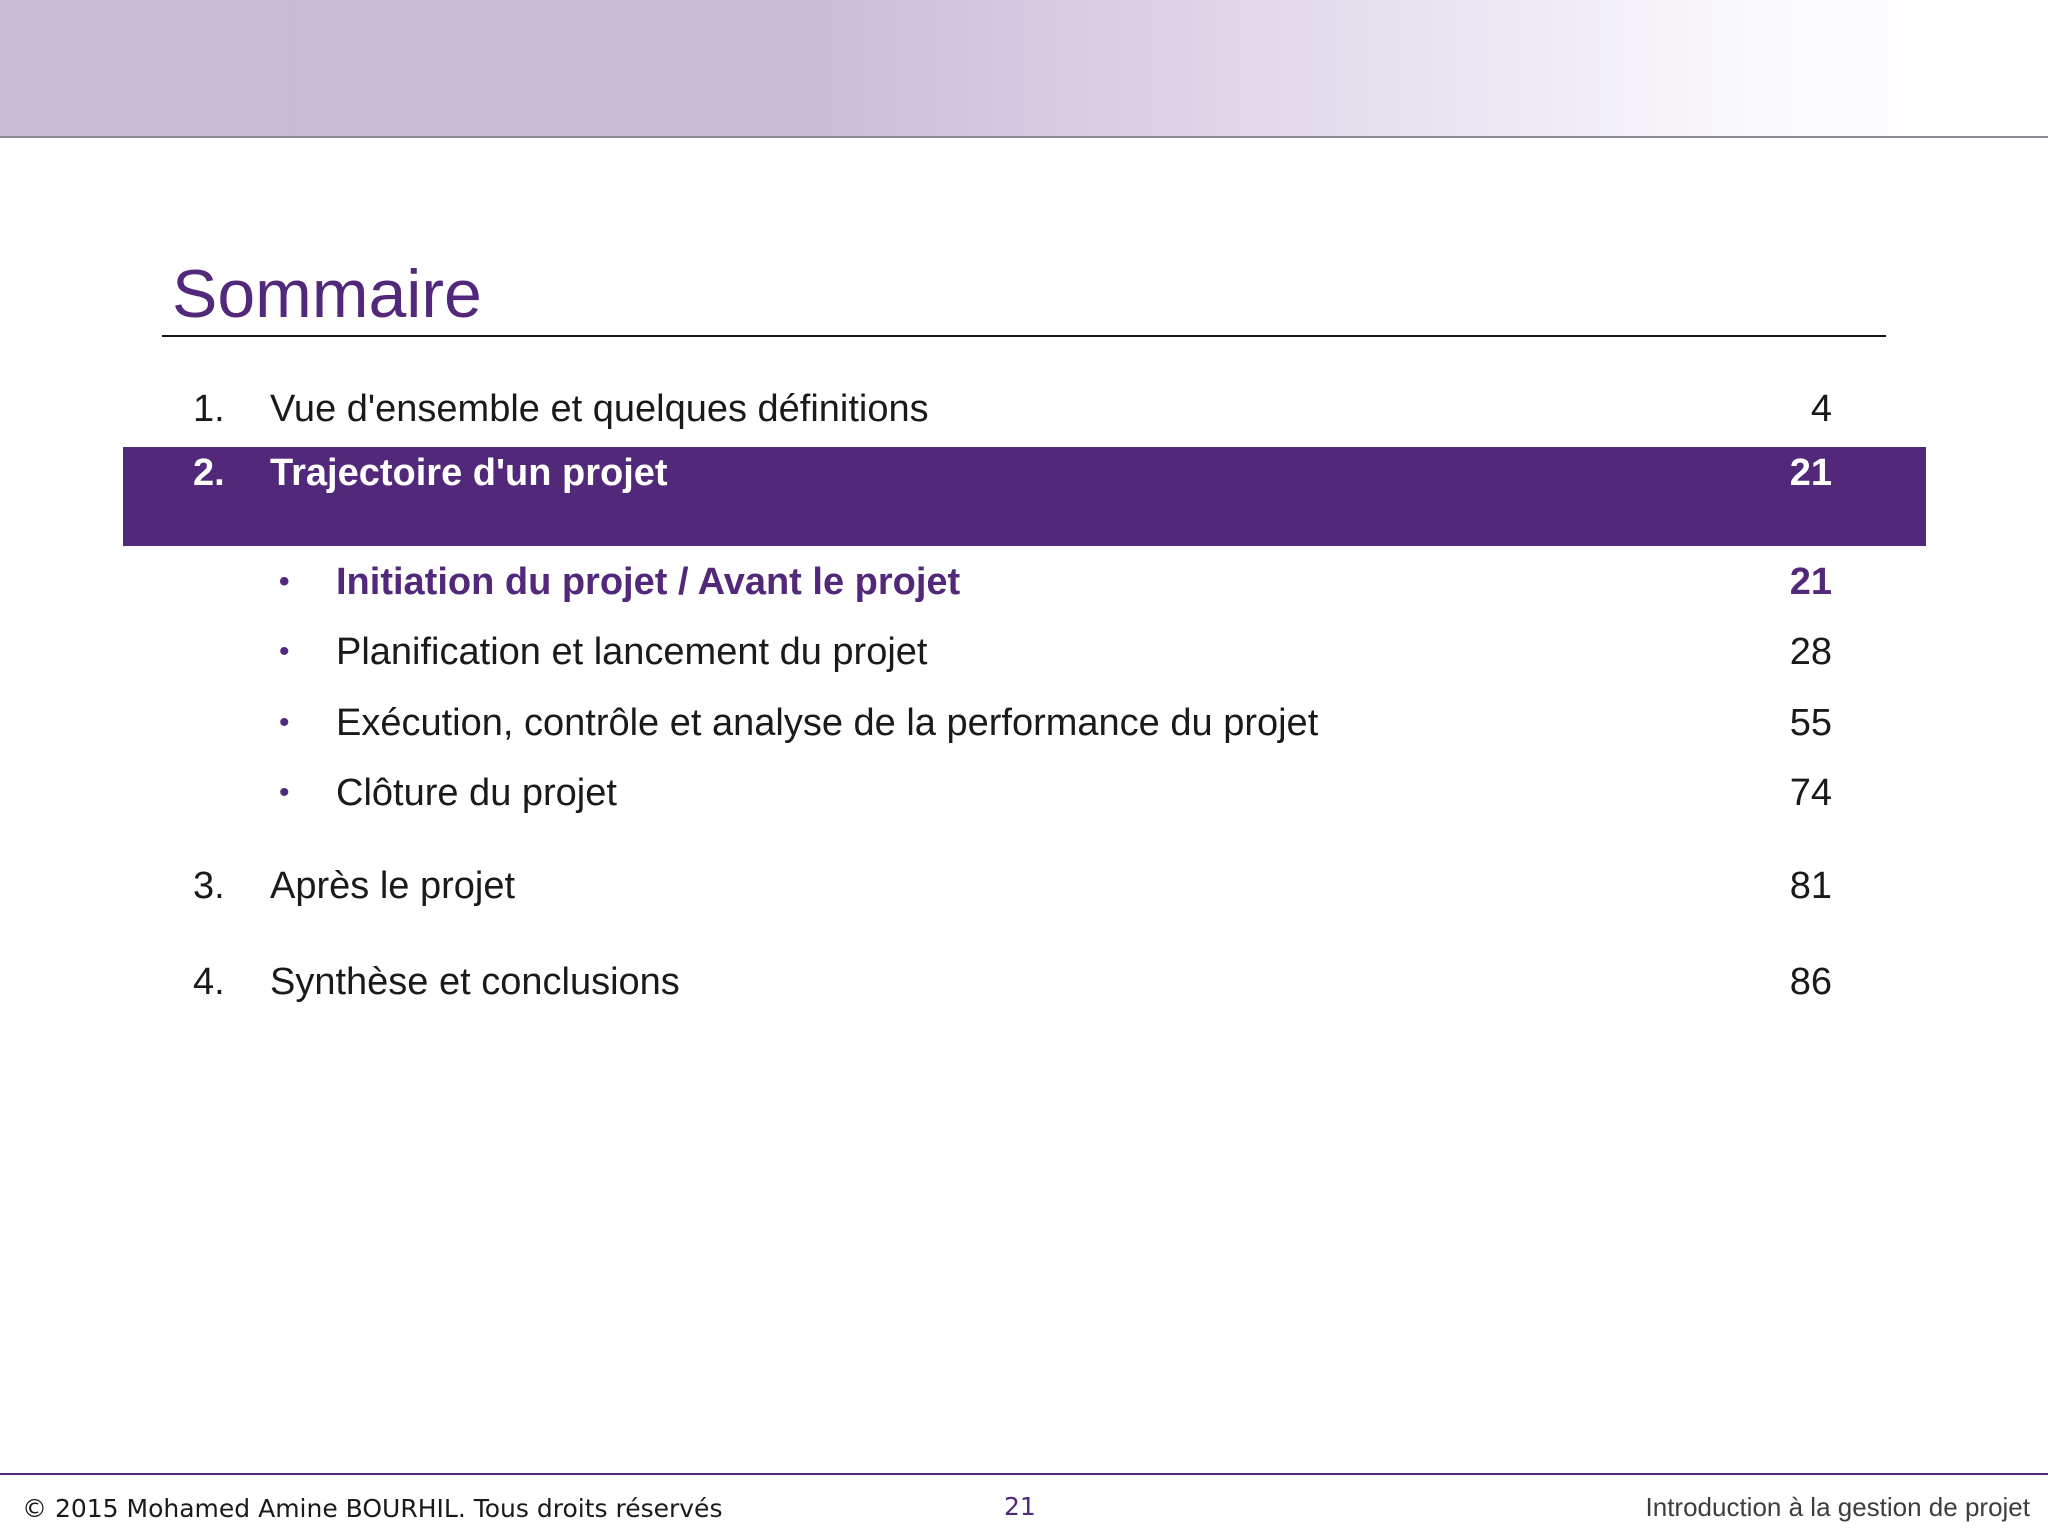  Describe the element at coordinates (1810, 582) in the screenshot. I see `toc-subitem-page: 21` at that location.